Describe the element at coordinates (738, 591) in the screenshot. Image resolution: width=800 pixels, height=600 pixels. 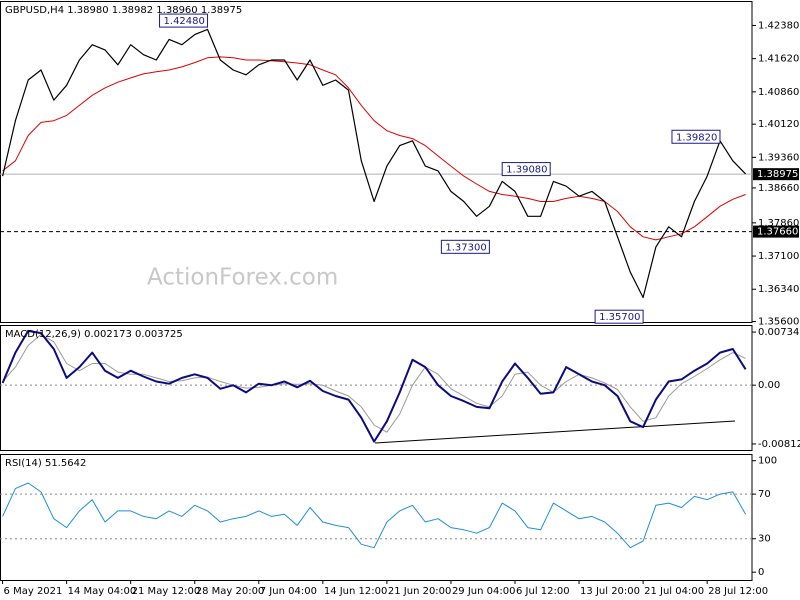
I see `x-tick-label: 28 Jul 12:00` at that location.